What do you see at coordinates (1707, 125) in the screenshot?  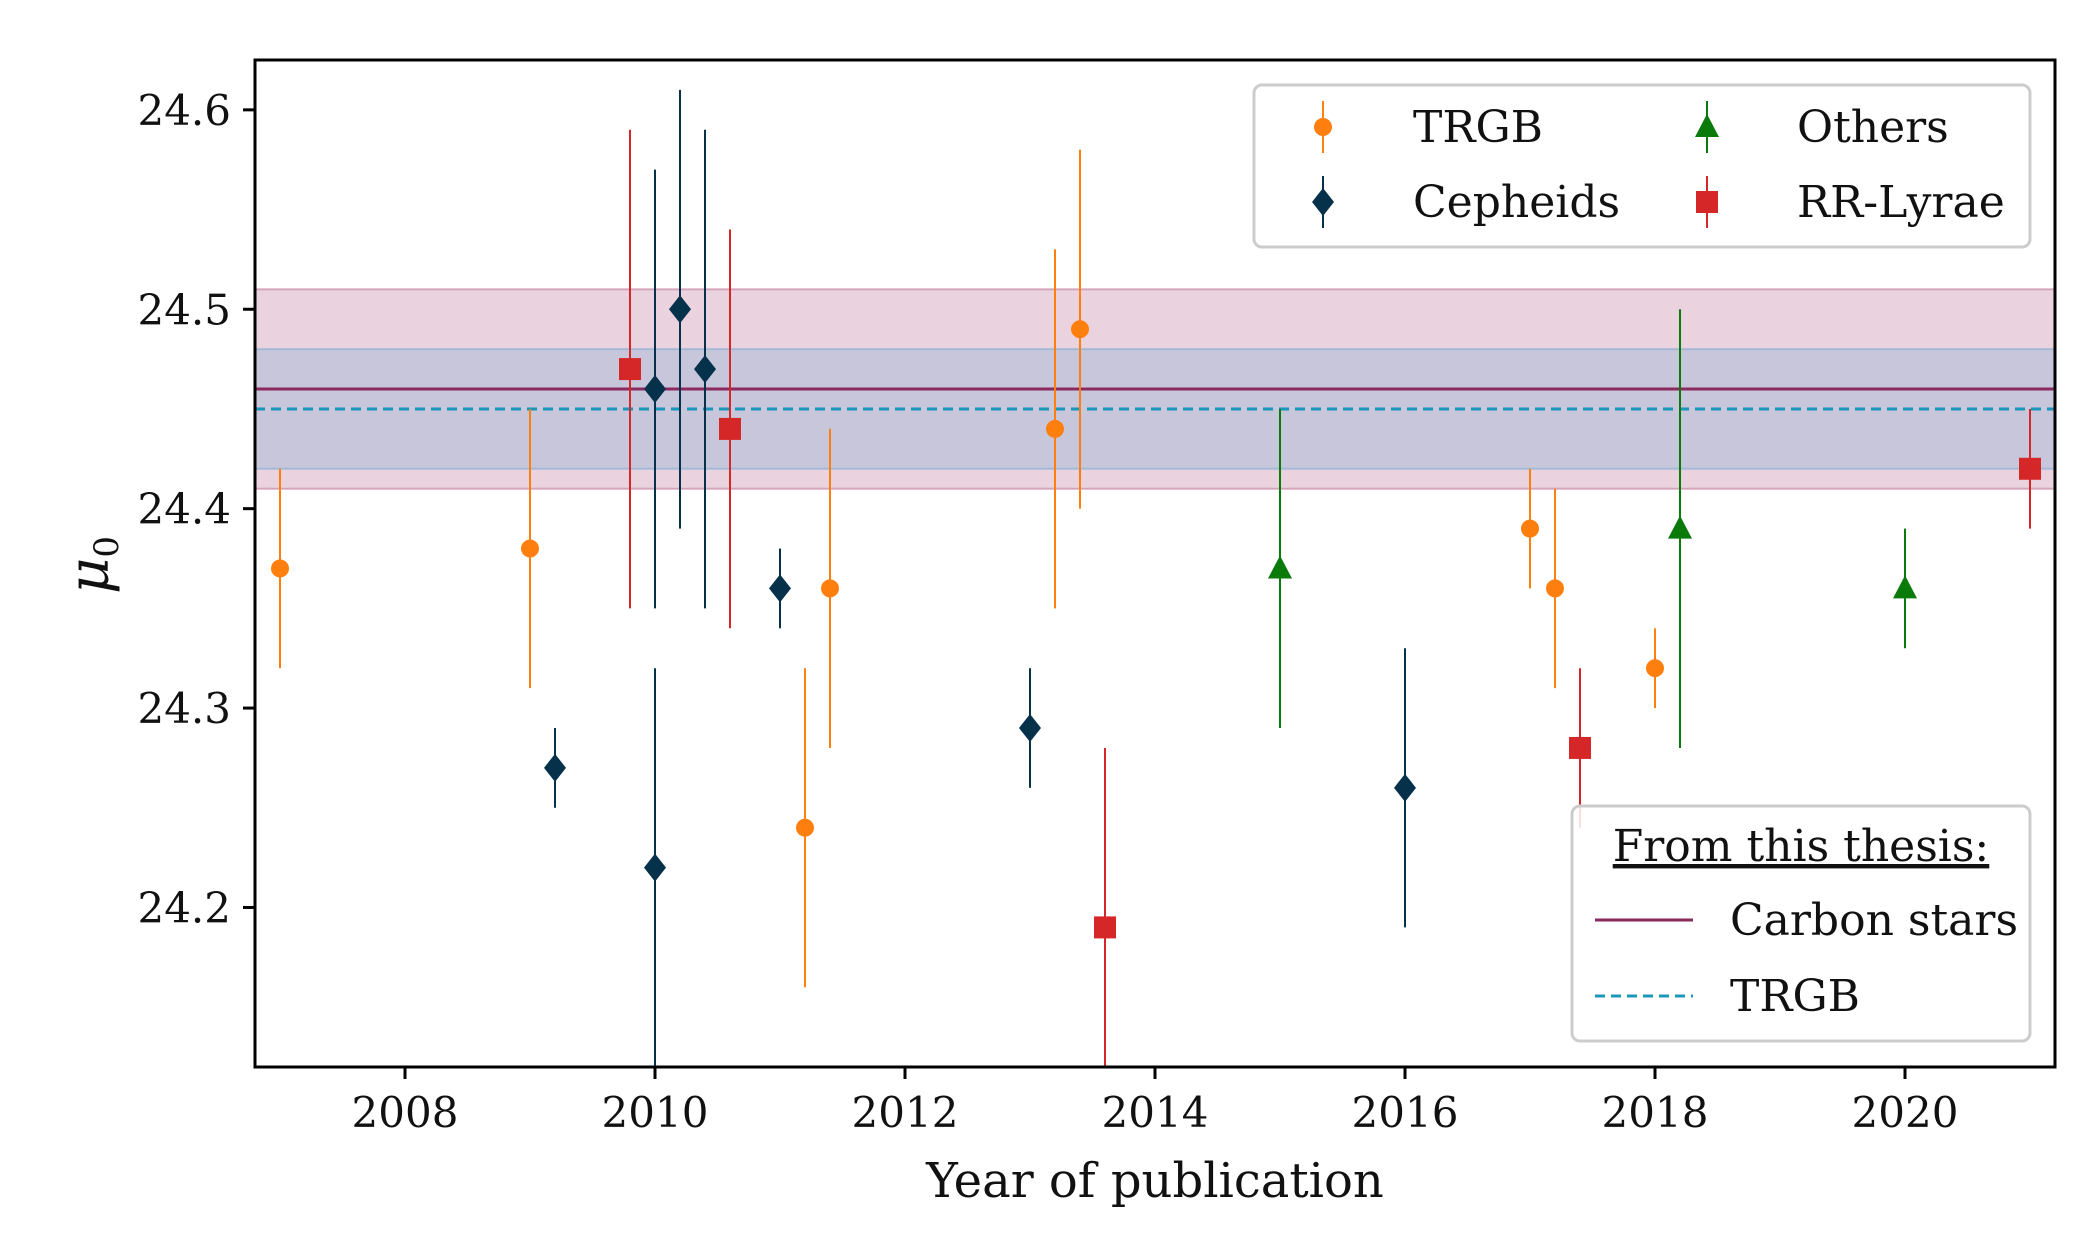 I see `legend-others-marker` at bounding box center [1707, 125].